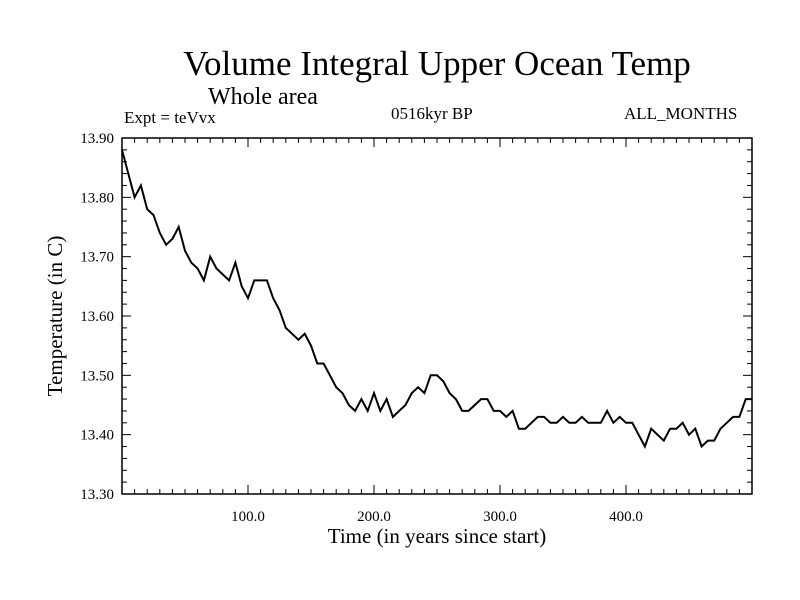 The height and width of the screenshot is (600, 800). What do you see at coordinates (626, 517) in the screenshot?
I see `x-tick-label: 400.0` at bounding box center [626, 517].